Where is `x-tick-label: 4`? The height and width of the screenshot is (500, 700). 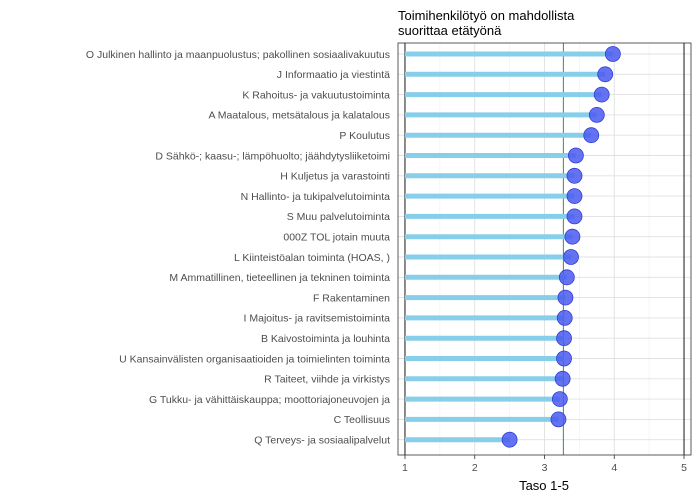 x-tick-label: 4 is located at coordinates (614, 468).